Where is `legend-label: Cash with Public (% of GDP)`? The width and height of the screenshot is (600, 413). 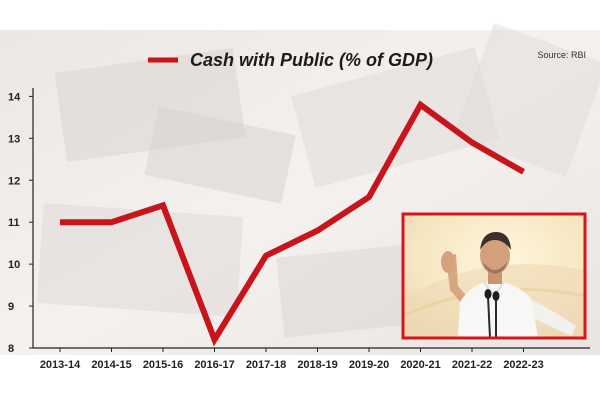
legend-label: Cash with Public (% of GDP) is located at coordinates (311, 60).